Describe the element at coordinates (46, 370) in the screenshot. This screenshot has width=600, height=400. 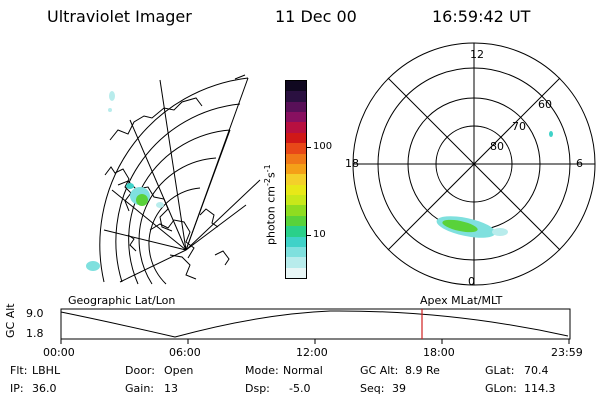
I see `flt-value: LBHL` at that location.